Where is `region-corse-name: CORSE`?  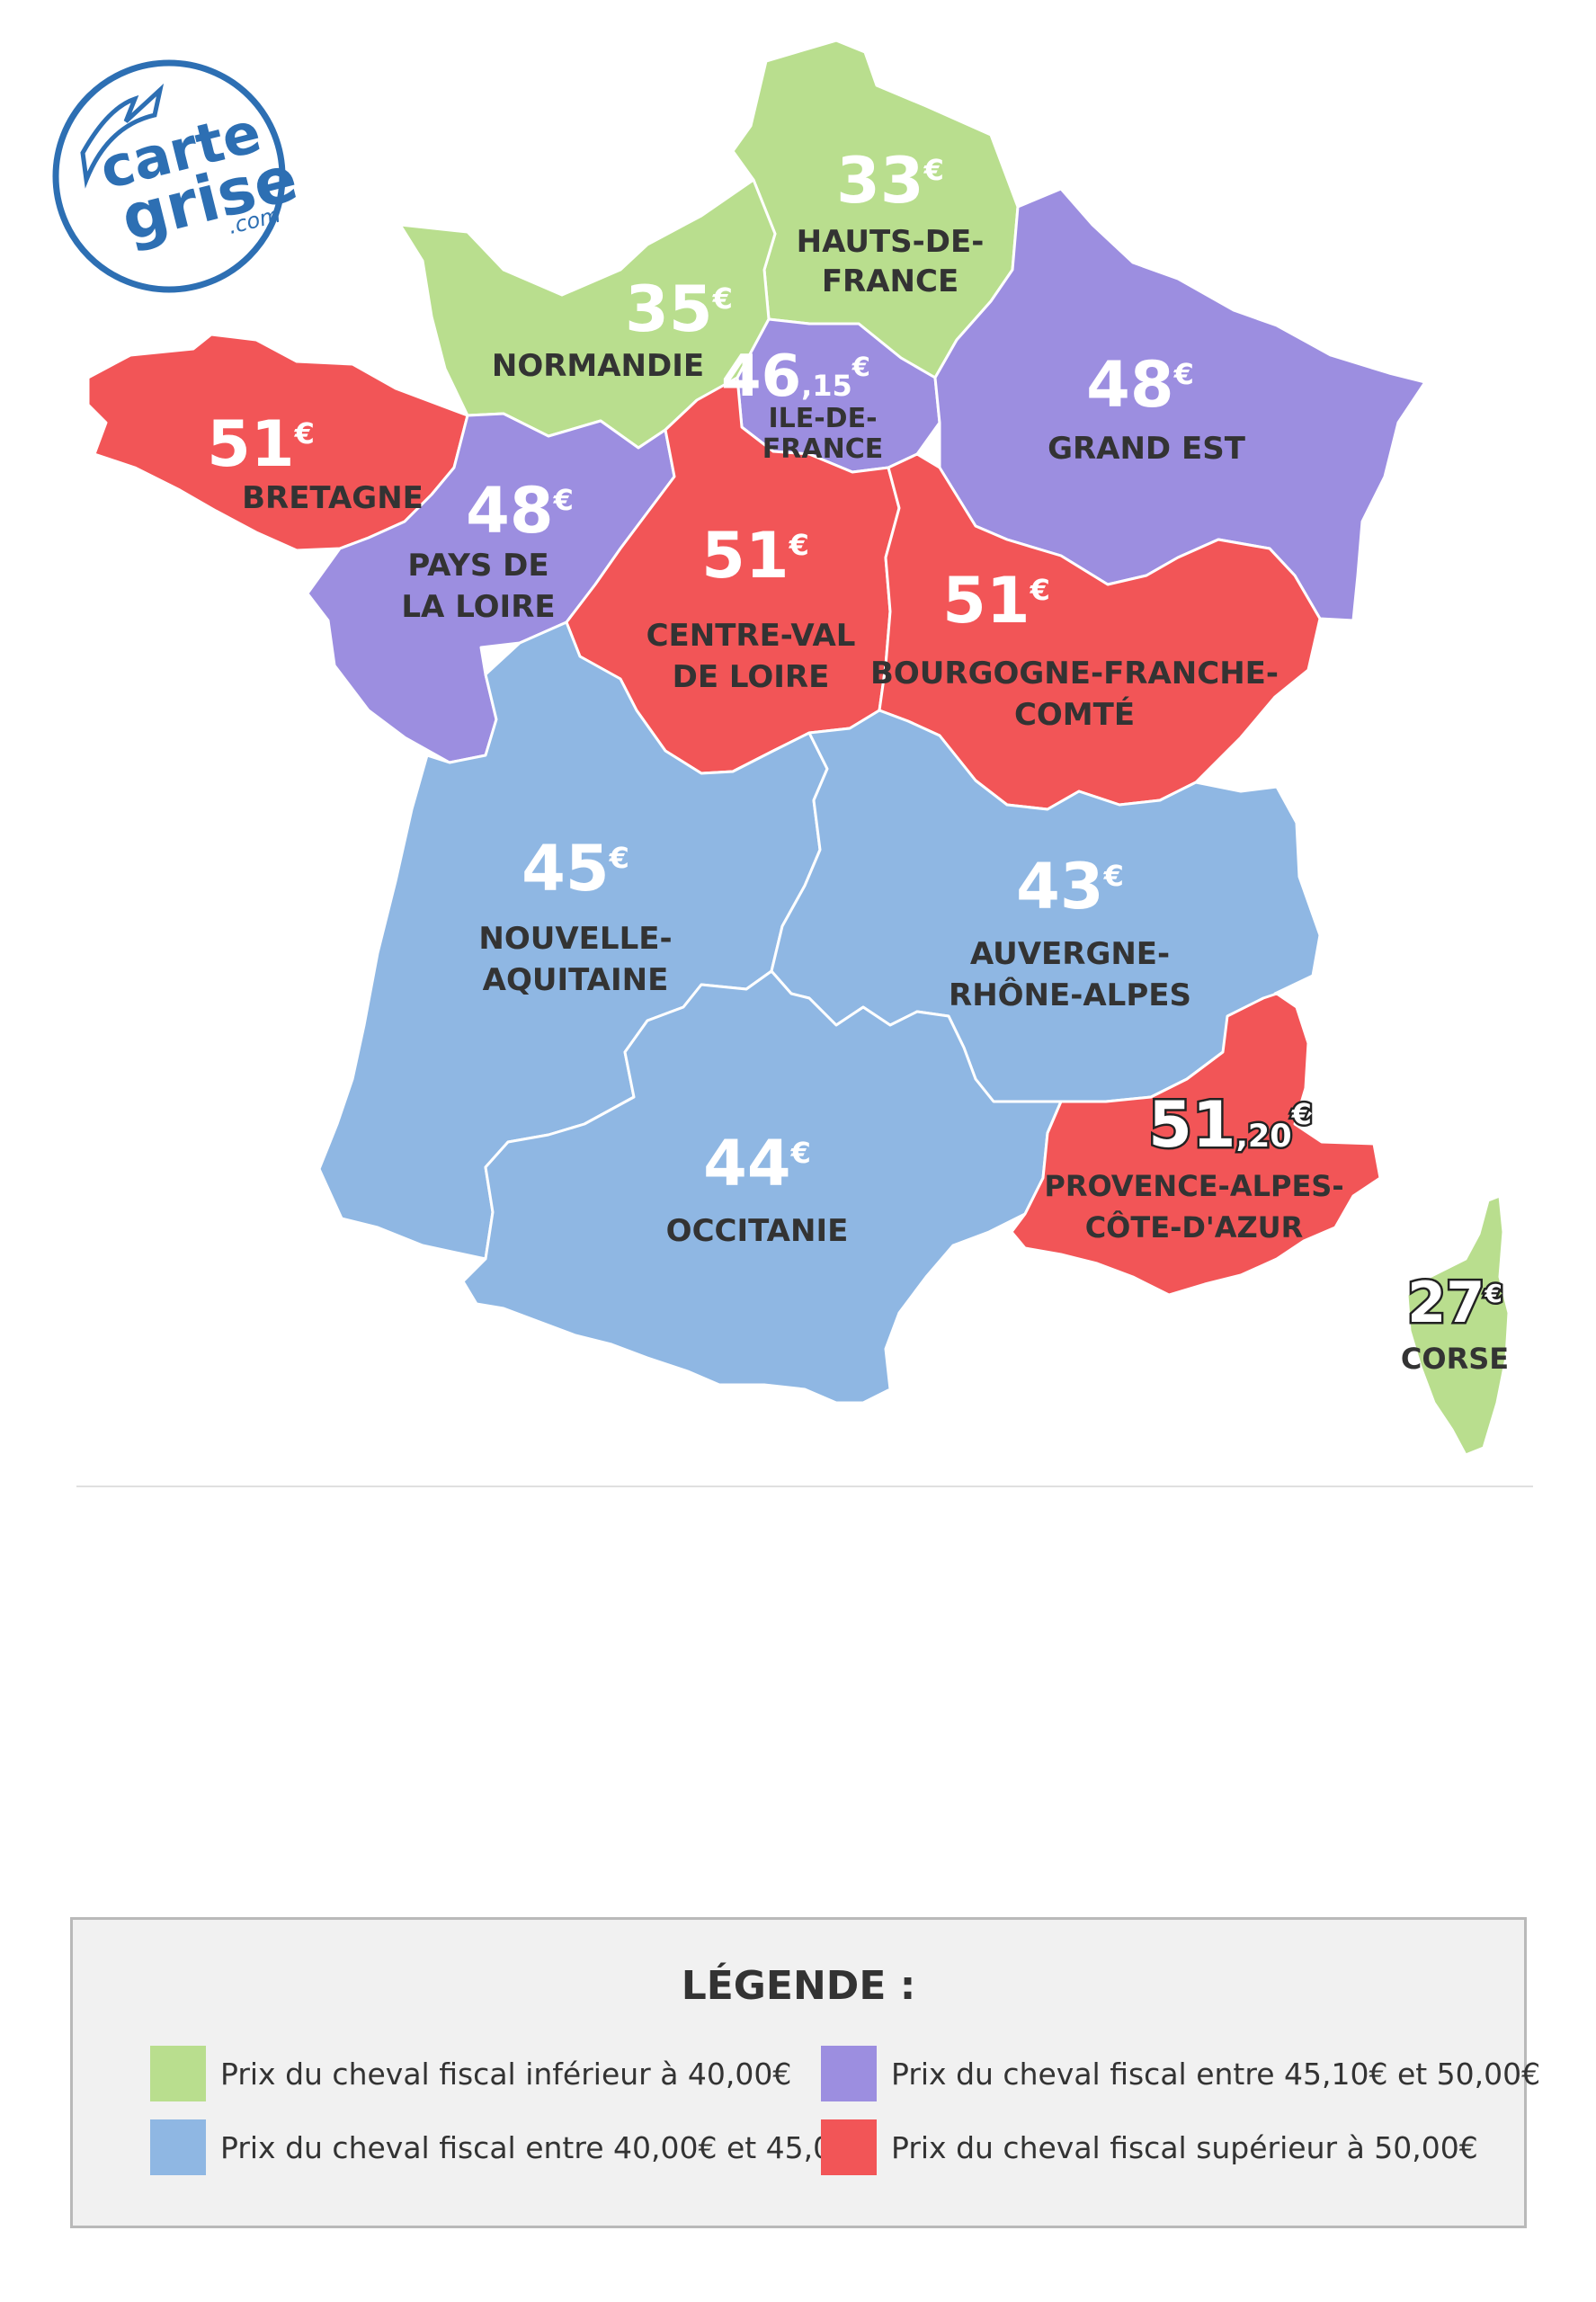 region-corse-name: CORSE is located at coordinates (1455, 1359).